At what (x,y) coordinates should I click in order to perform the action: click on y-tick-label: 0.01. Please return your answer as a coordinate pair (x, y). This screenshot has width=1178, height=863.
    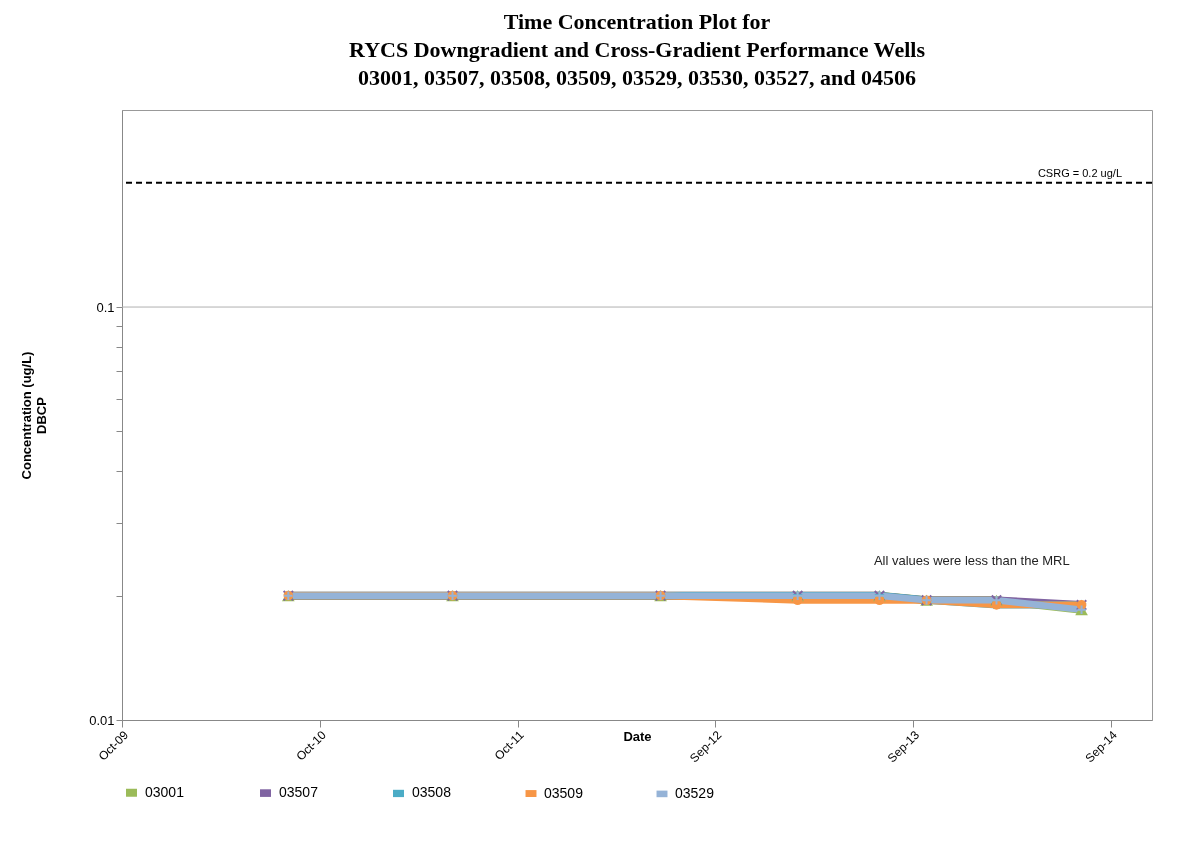
    Looking at the image, I should click on (102, 720).